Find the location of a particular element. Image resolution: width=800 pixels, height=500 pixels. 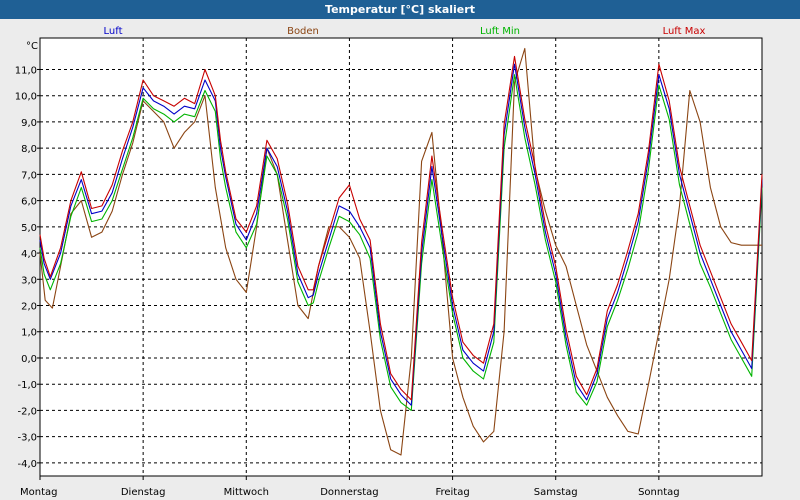

y-tick-label: 4,0 is located at coordinates (29, 254).